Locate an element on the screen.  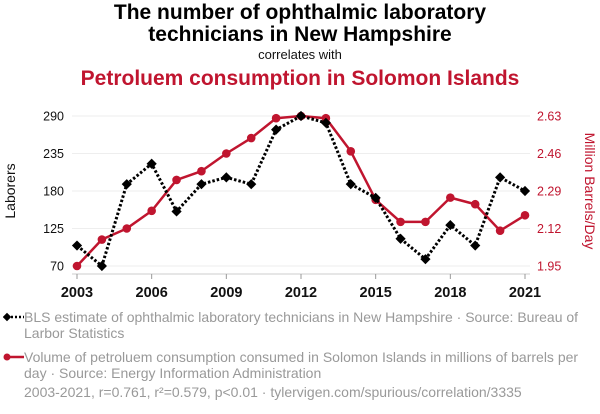
y-left-tick-label: 180 is located at coordinates (53, 192).